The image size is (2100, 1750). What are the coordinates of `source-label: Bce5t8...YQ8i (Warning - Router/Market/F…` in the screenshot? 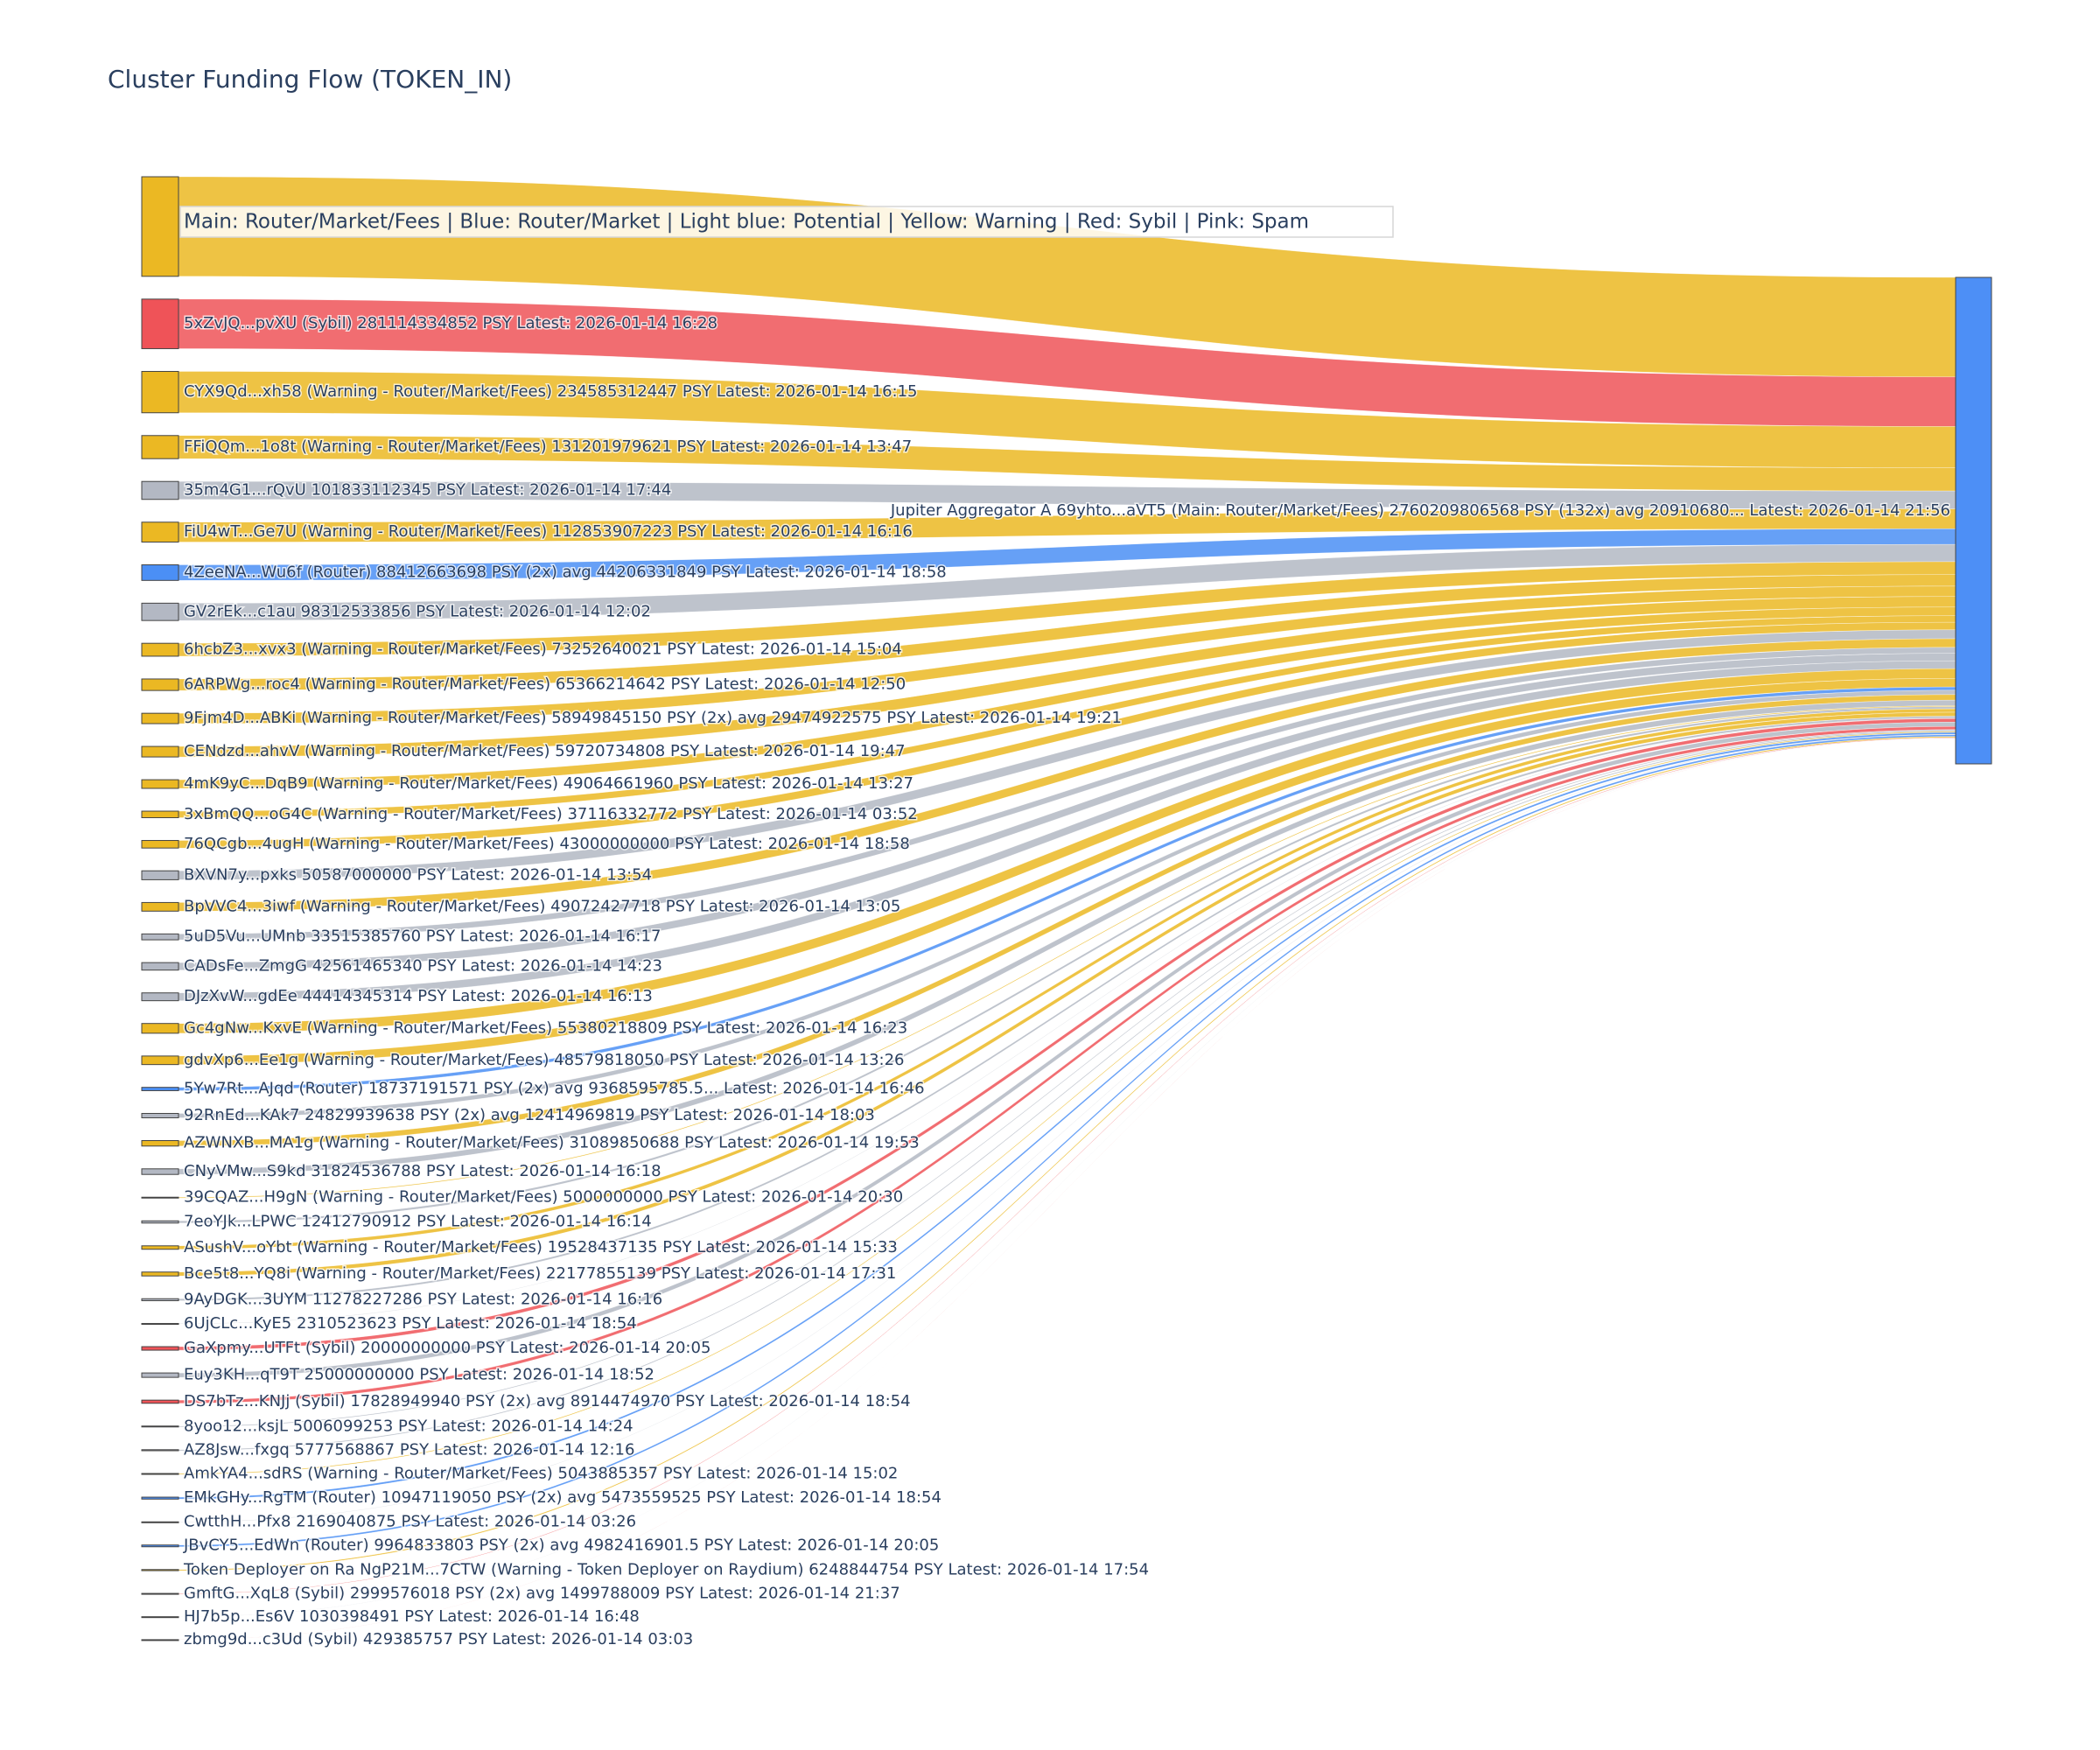 It's located at (540, 1273).